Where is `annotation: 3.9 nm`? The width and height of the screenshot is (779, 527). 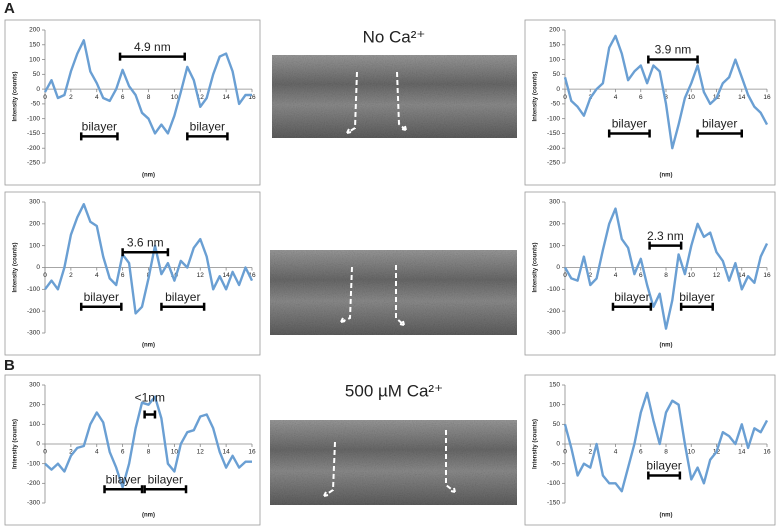 annotation: 3.9 nm is located at coordinates (673, 50).